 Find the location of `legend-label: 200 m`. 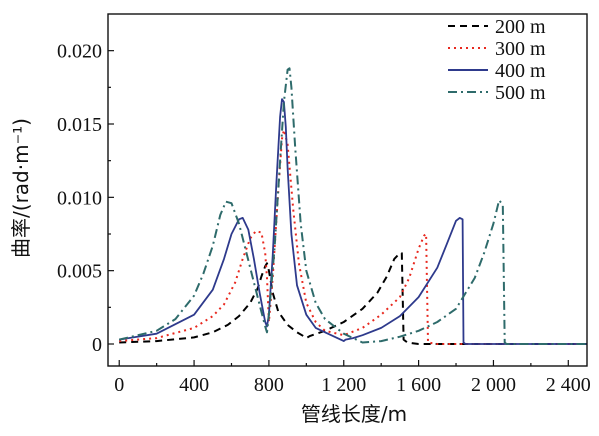

legend-label: 200 m is located at coordinates (520, 27).